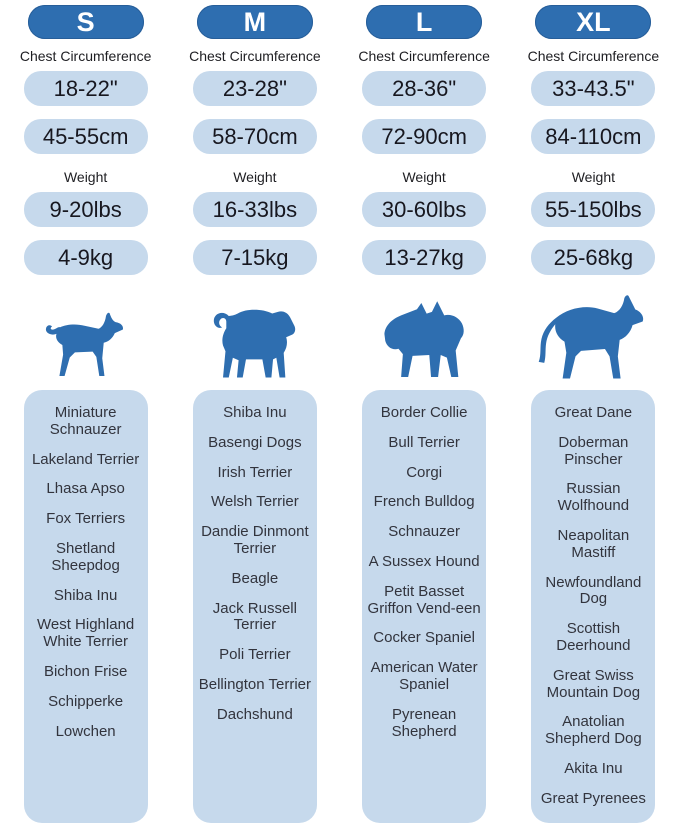  Describe the element at coordinates (424, 209) in the screenshot. I see `weight-lbs-value: 30-60lbs` at that location.